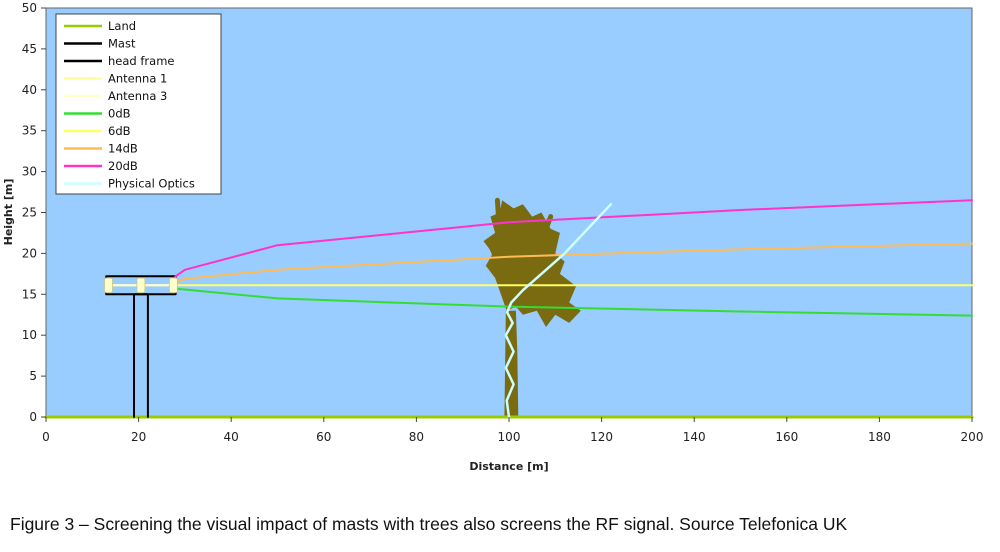 Image resolution: width=1000 pixels, height=552 pixels. I want to click on y-tick-label-5: 25, so click(29, 213).